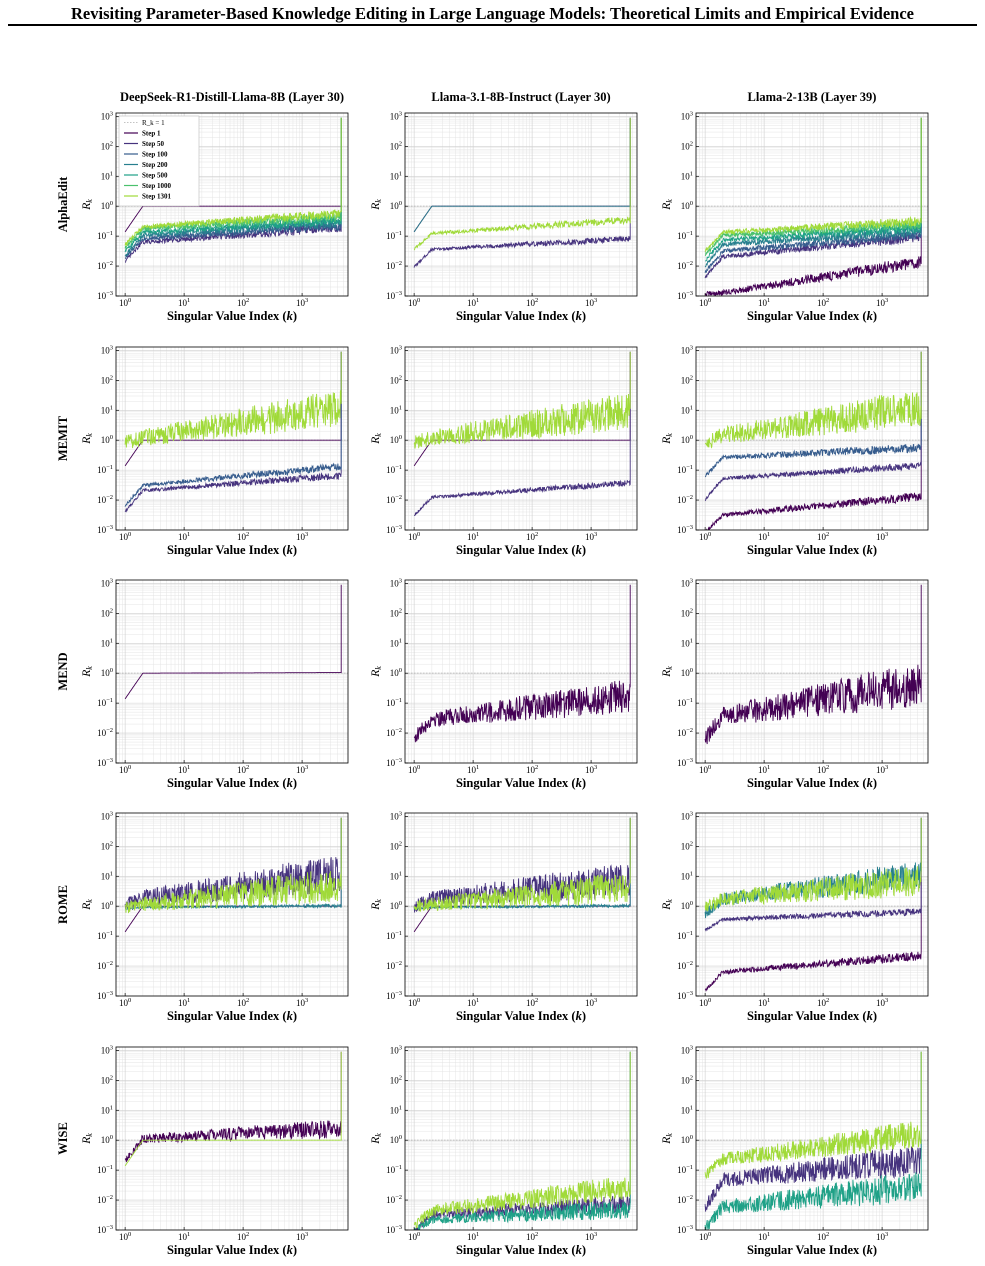 The width and height of the screenshot is (985, 1266). I want to click on legend-entry: R_k = 1, so click(153, 123).